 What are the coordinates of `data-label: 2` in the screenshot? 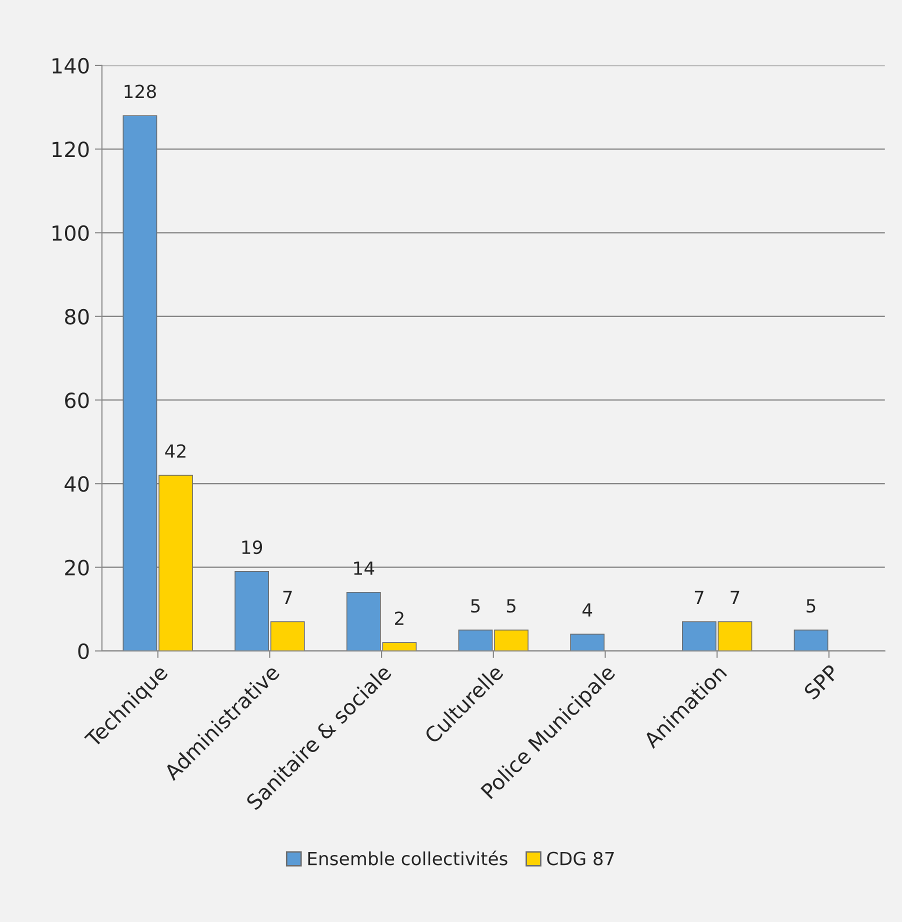 It's located at (399, 618).